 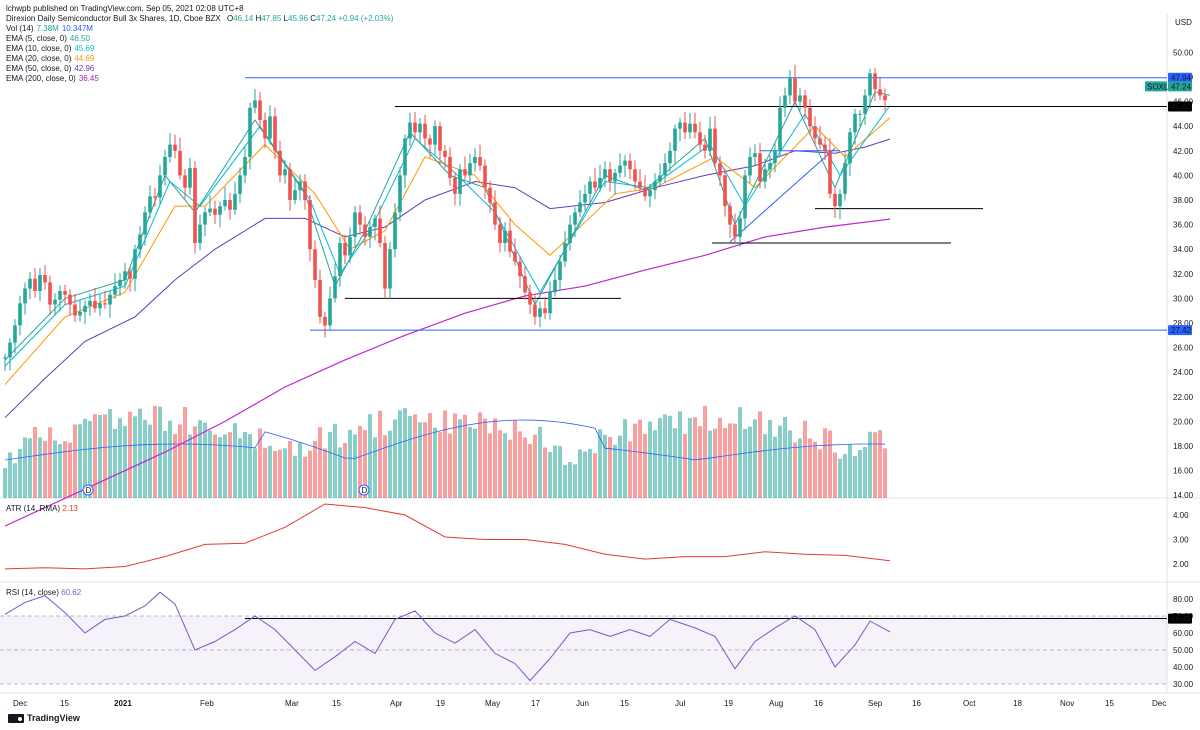 I want to click on atr-tick-label: 4.00, so click(x=1181, y=515).